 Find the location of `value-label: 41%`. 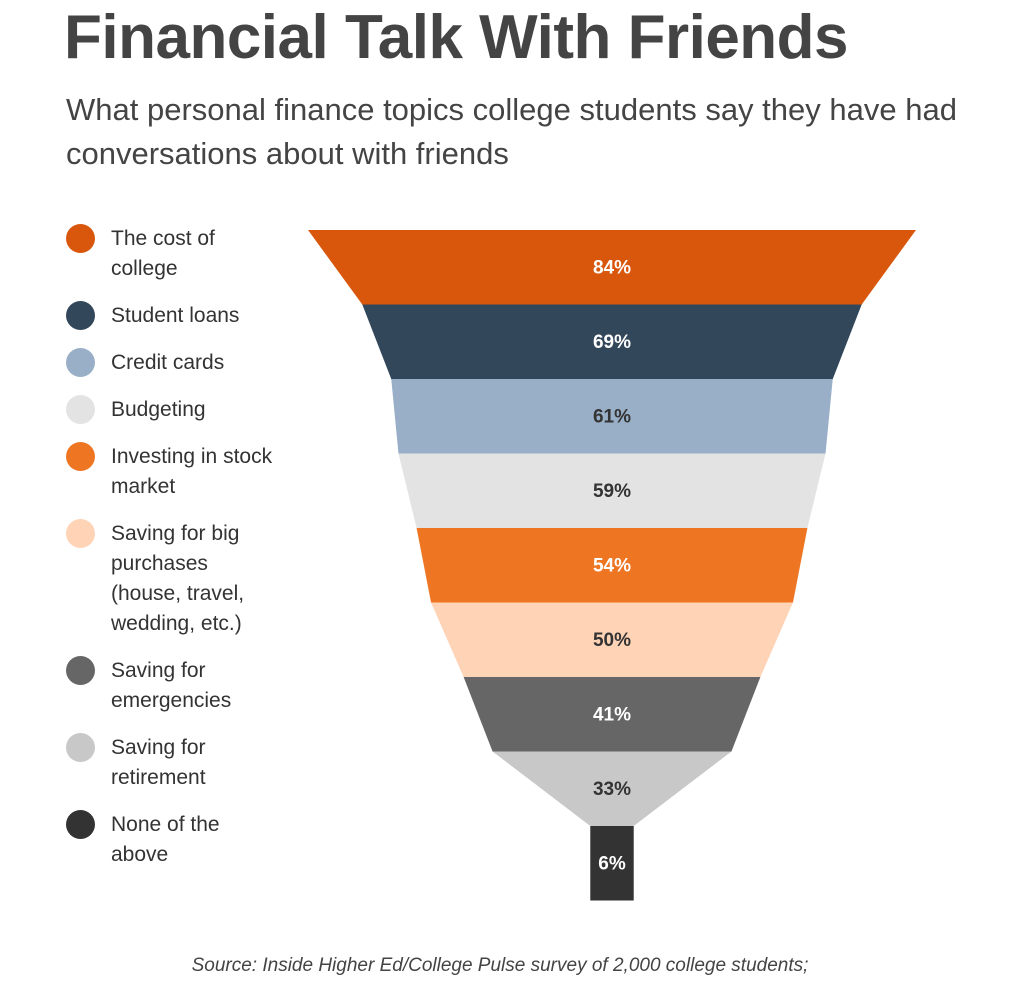

value-label: 41% is located at coordinates (612, 714).